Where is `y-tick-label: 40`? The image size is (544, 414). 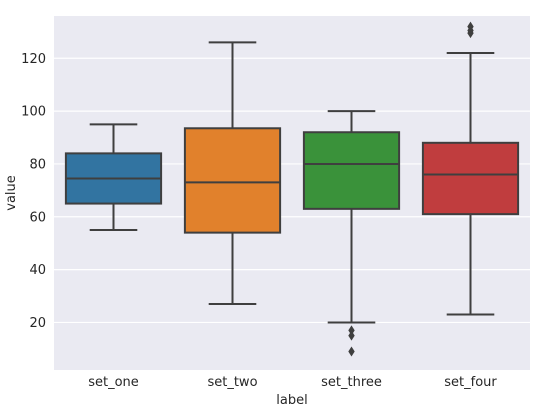
y-tick-label: 40 is located at coordinates (37, 270).